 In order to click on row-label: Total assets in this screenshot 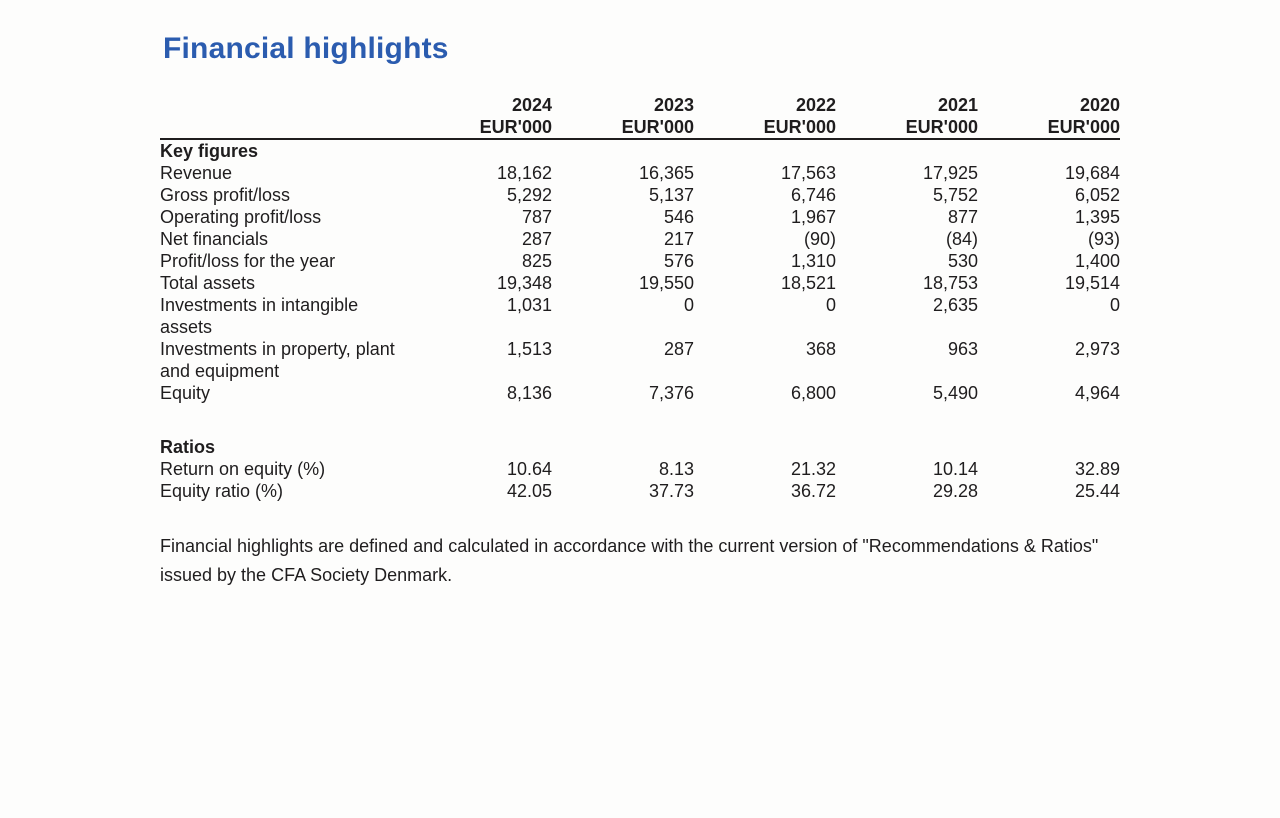, I will do `click(208, 283)`.